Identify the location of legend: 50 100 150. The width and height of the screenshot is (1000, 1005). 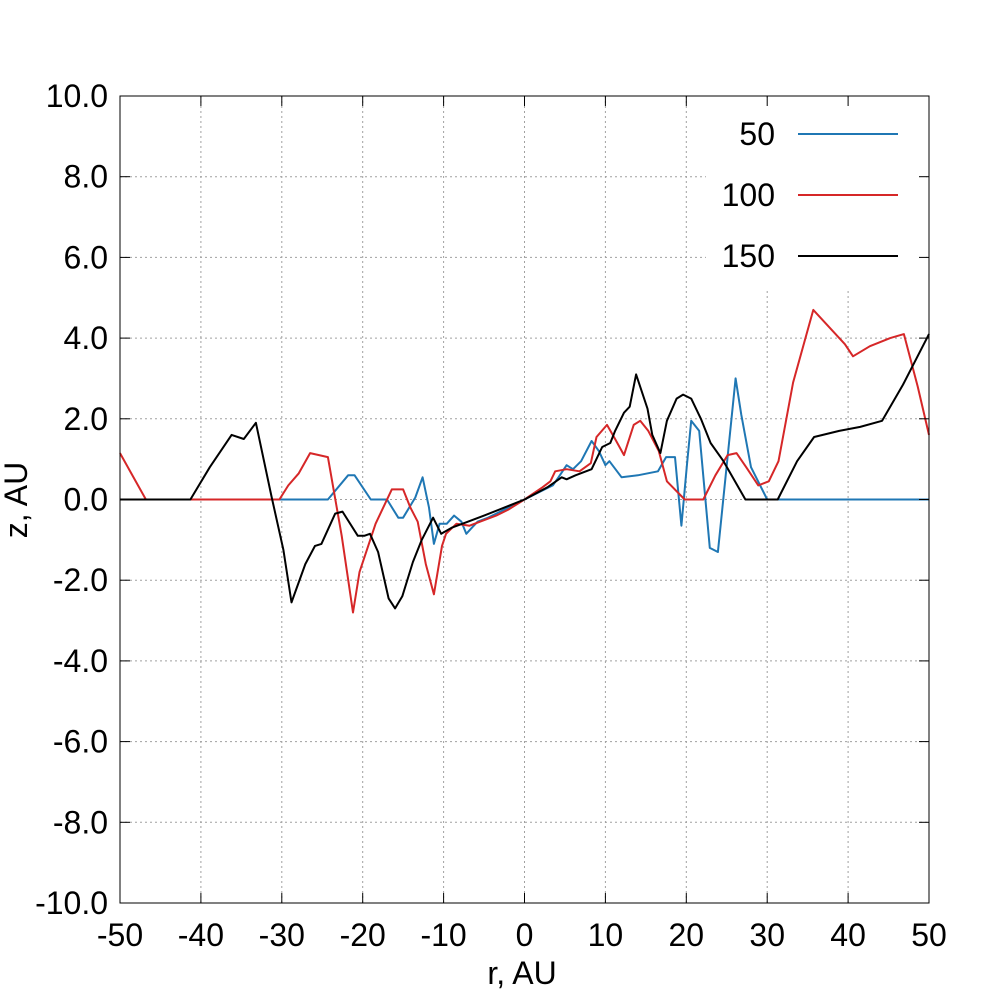
(810, 195).